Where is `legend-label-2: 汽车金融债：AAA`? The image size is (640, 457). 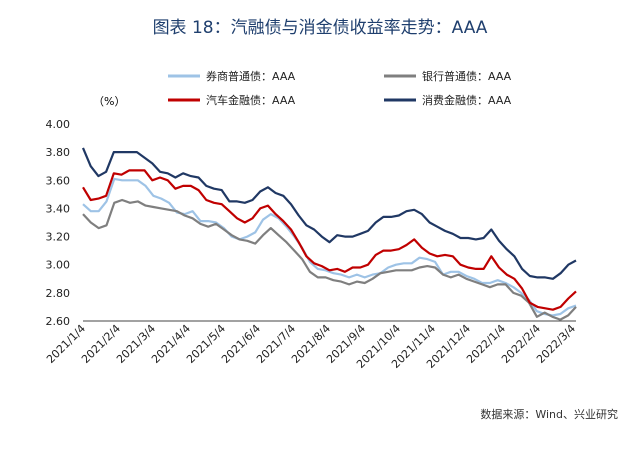 legend-label-2: 汽车金融债：AAA is located at coordinates (251, 100).